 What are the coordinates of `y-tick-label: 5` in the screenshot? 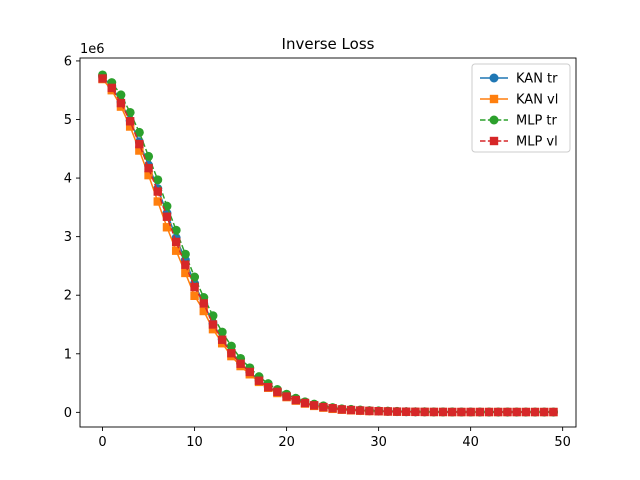 It's located at (68, 120).